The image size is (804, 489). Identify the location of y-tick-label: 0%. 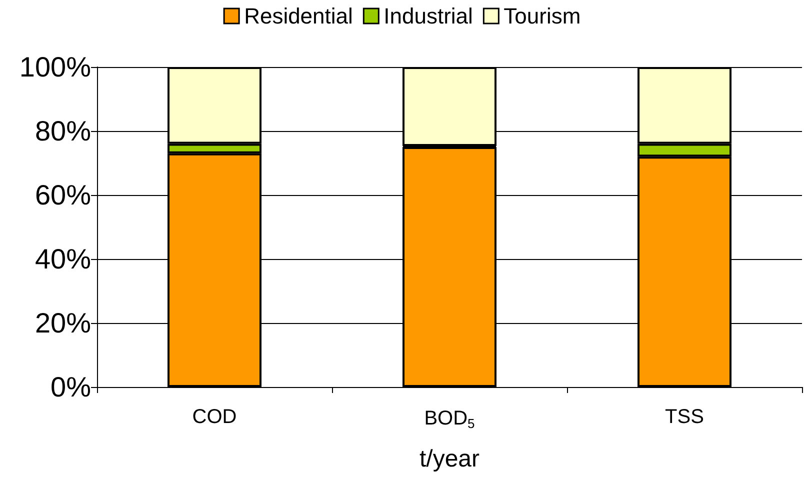
(70, 387).